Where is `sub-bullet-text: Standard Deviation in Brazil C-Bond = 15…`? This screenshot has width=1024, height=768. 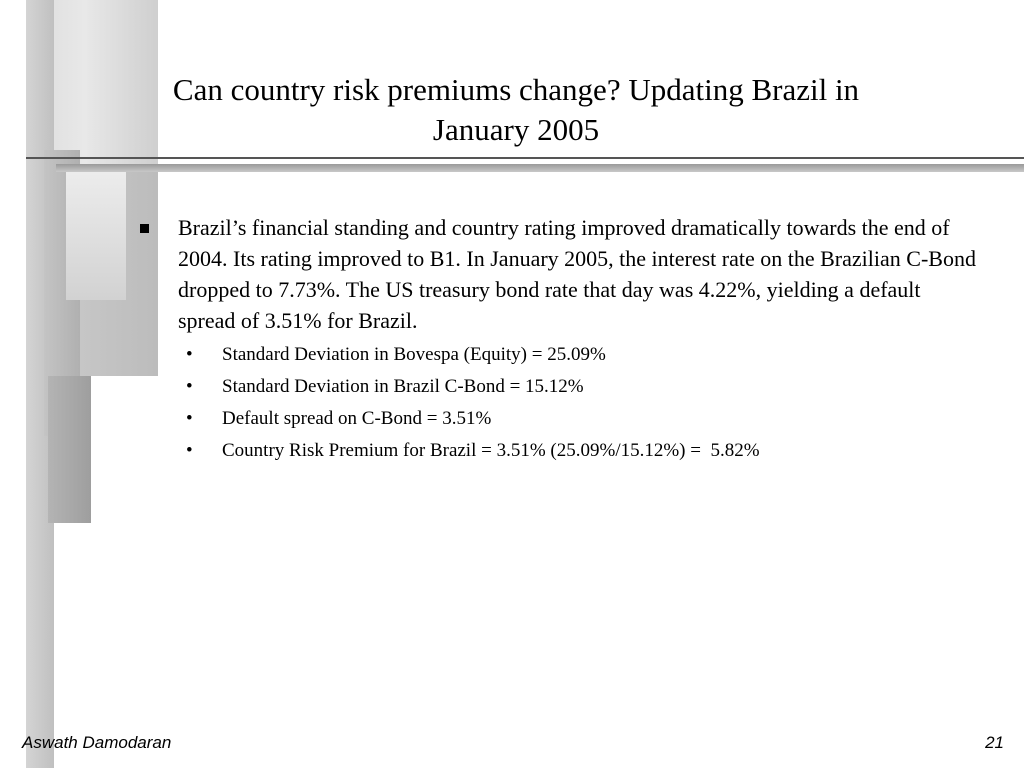
sub-bullet-text: Standard Deviation in Brazil C-Bond = 15… is located at coordinates (403, 386).